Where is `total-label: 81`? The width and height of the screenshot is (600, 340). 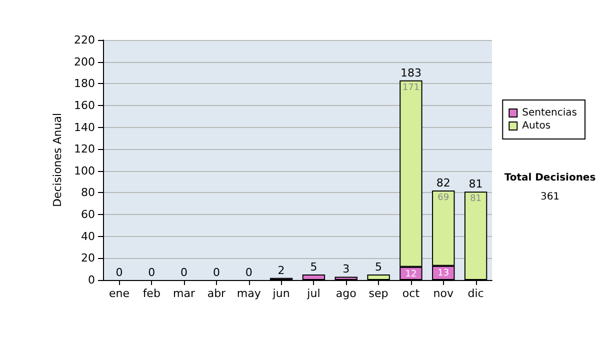
total-label: 81 is located at coordinates (475, 184).